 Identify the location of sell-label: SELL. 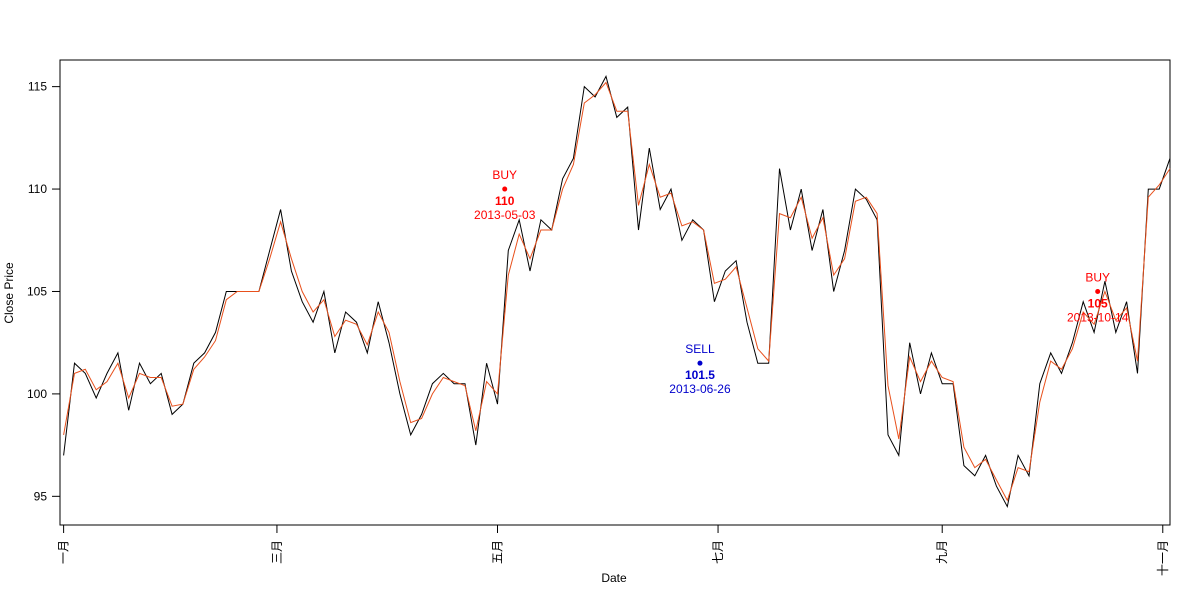
(700, 349).